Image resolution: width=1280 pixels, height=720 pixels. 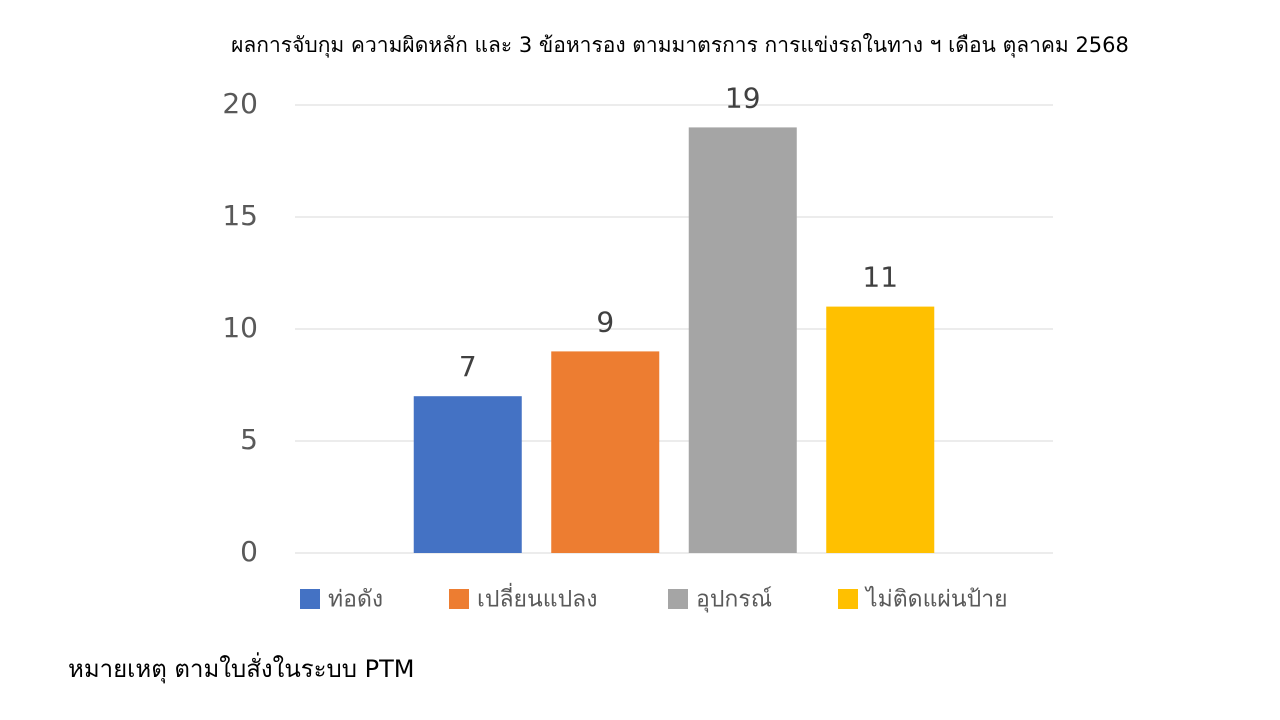 What do you see at coordinates (468, 366) in the screenshot?
I see `data-label: 7` at bounding box center [468, 366].